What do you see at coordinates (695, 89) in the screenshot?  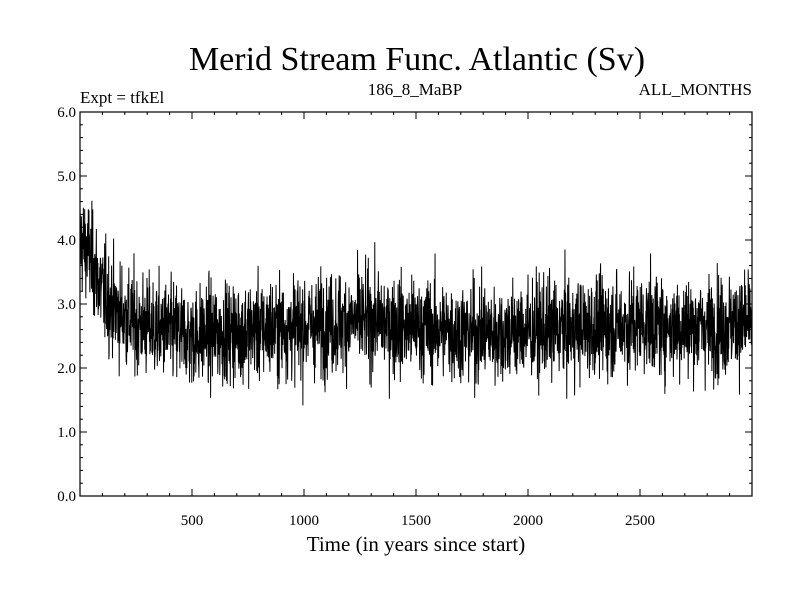 I see `months-label: ALL_MONTHS` at bounding box center [695, 89].